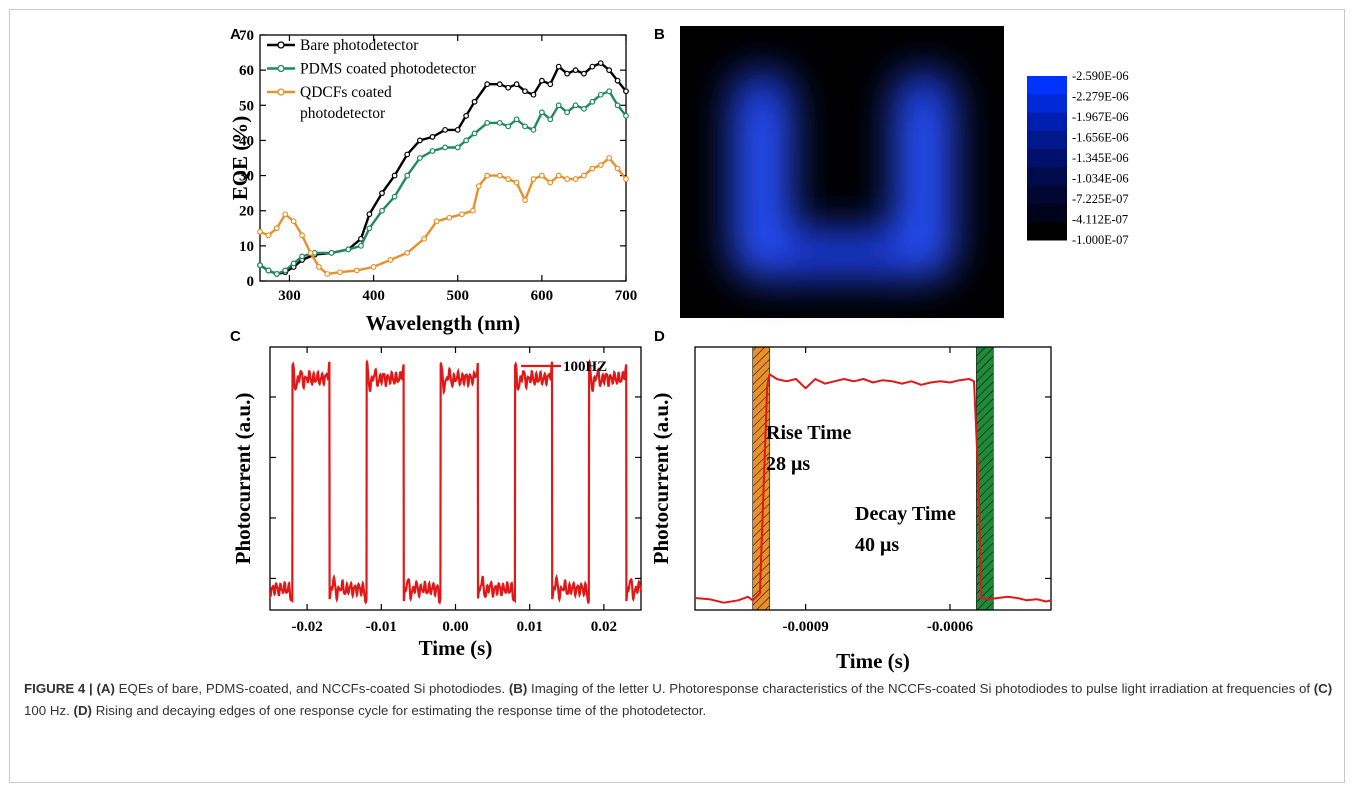 This screenshot has height=793, width=1355. I want to click on rise-time-label: Rise Time, so click(808, 433).